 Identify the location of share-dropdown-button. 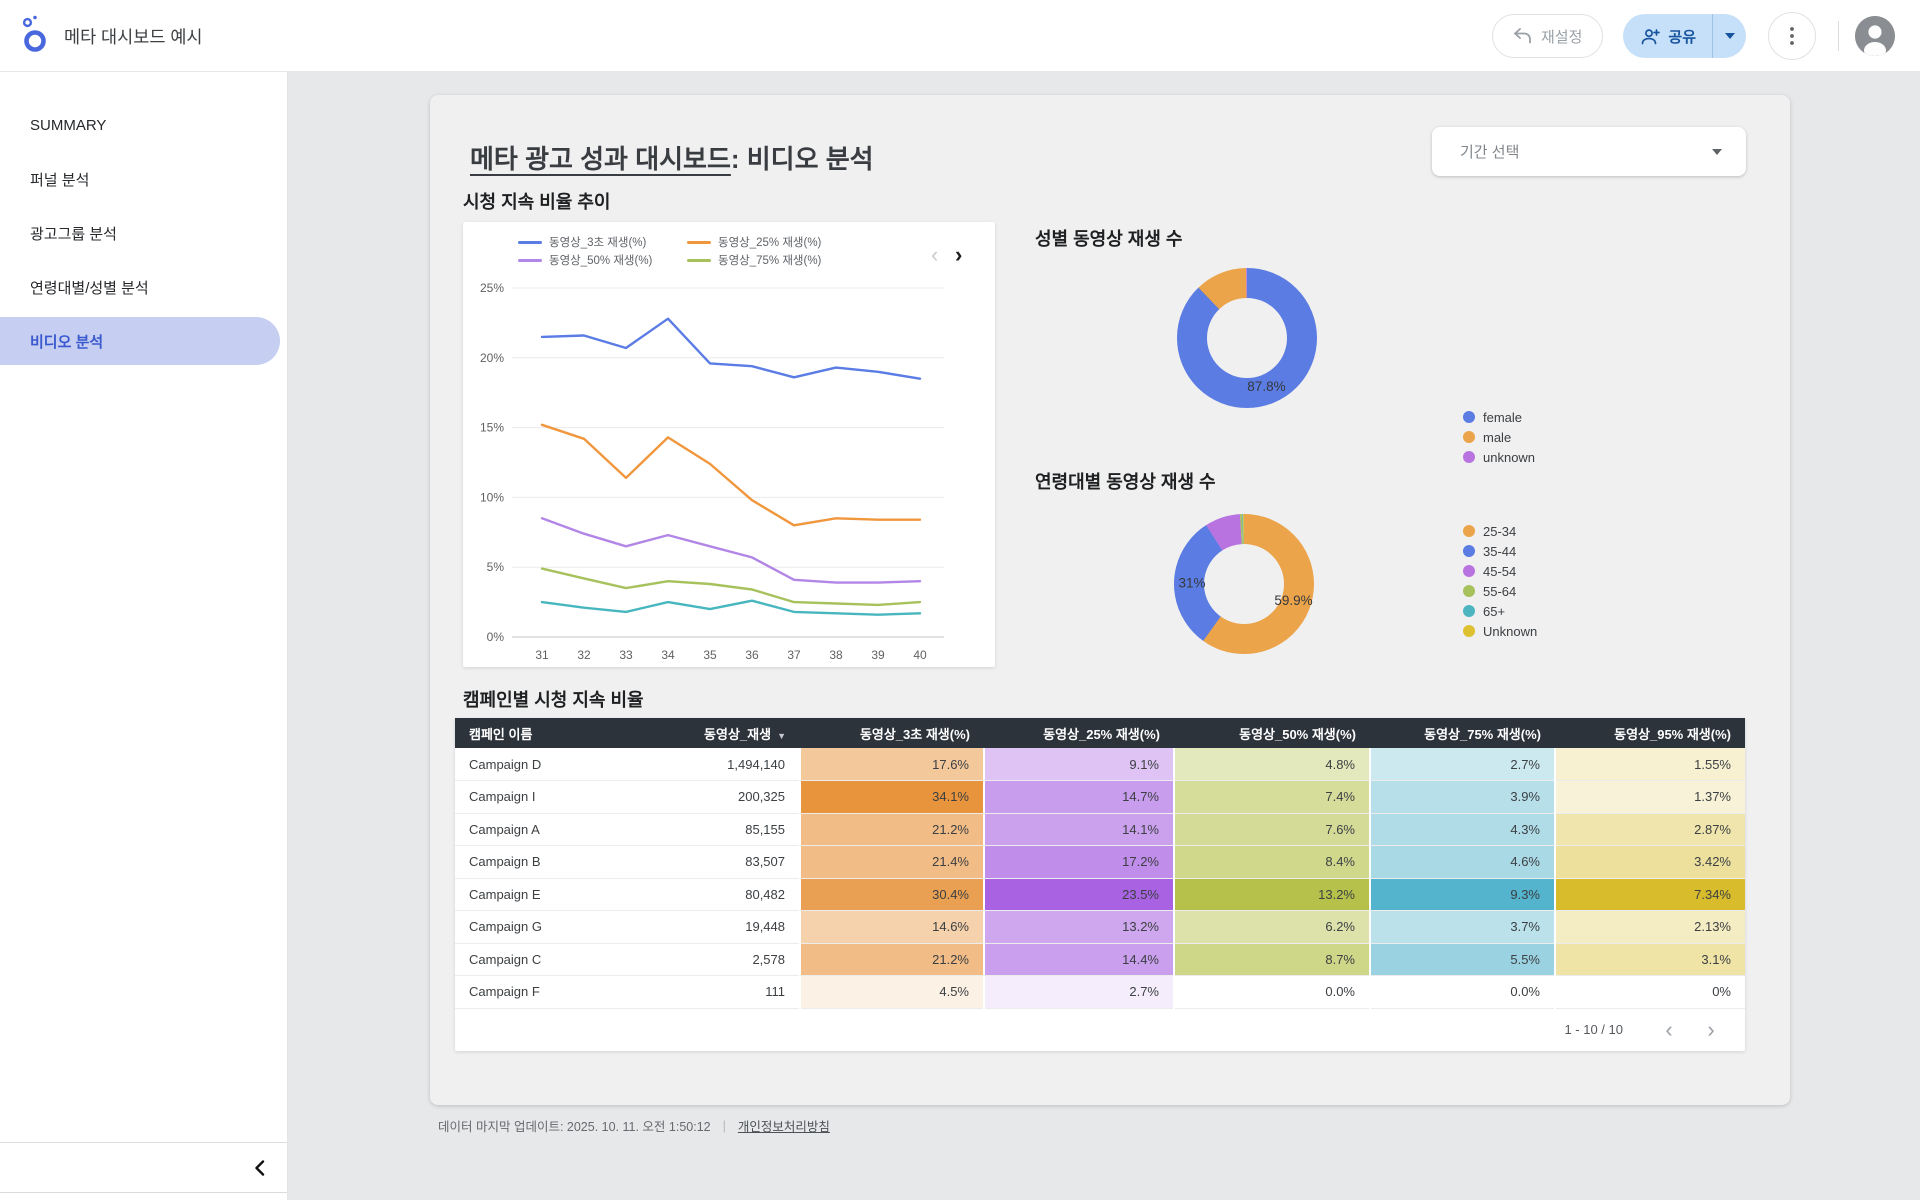
(1729, 36).